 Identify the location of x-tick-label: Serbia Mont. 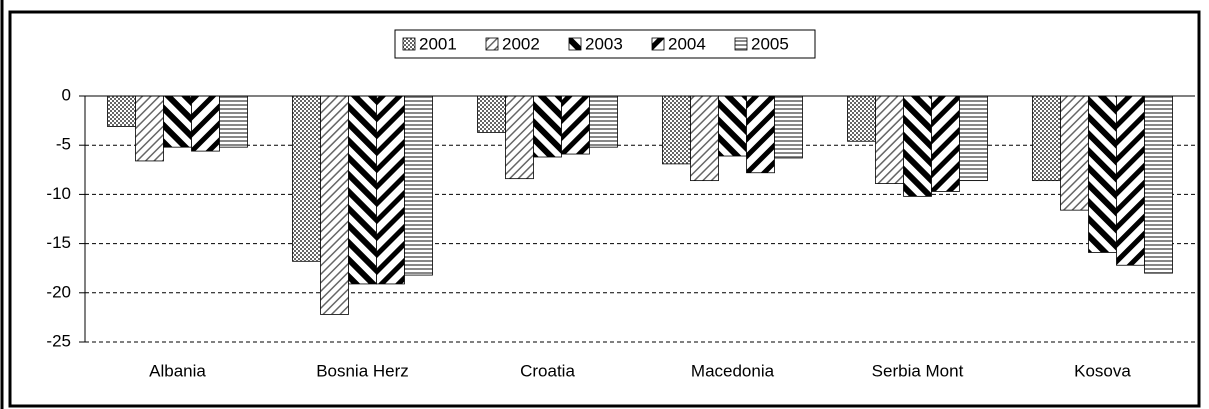
(918, 370).